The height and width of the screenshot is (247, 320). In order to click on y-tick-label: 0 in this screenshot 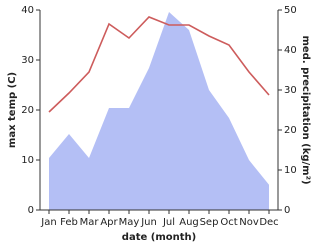, I will do `click(31, 210)`.